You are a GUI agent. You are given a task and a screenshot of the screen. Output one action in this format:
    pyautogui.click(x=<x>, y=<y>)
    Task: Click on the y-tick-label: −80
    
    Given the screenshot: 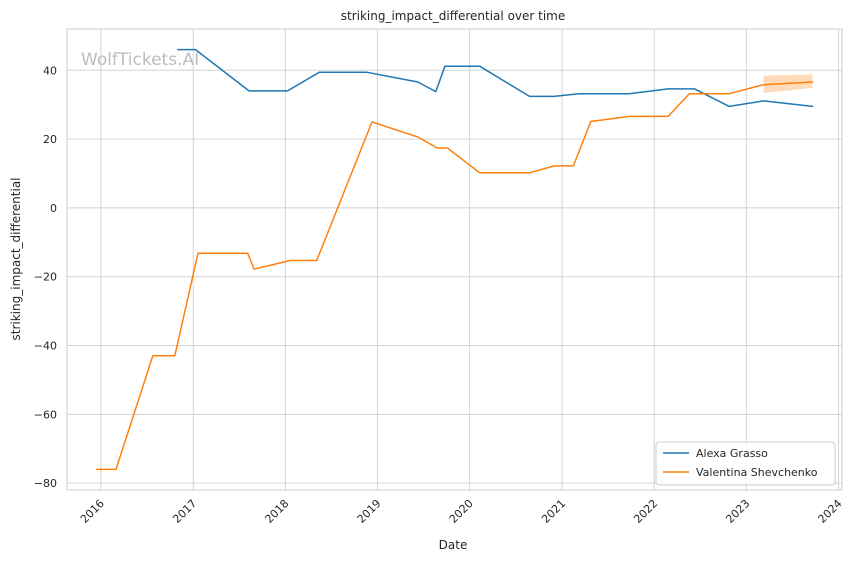 What is the action you would take?
    pyautogui.click(x=45, y=483)
    